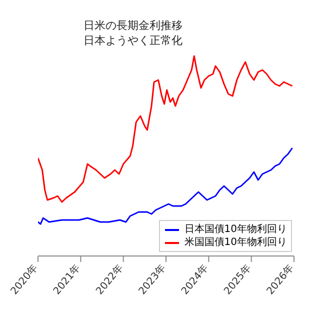 This screenshot has width=320, height=320. I want to click on chart-title: 日米の長期金利推移, so click(133, 25).